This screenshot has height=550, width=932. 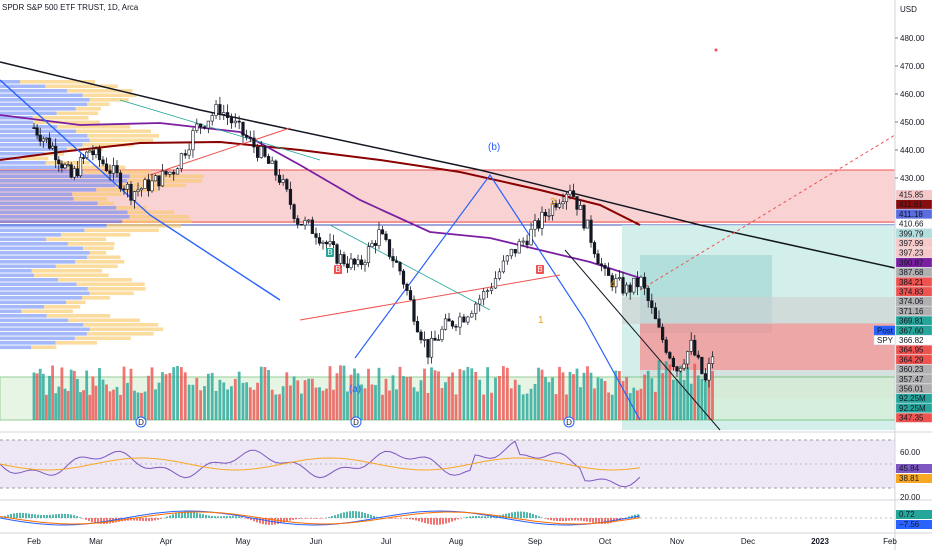 What do you see at coordinates (911, 224) in the screenshot?
I see `price-label-text: 410.66` at bounding box center [911, 224].